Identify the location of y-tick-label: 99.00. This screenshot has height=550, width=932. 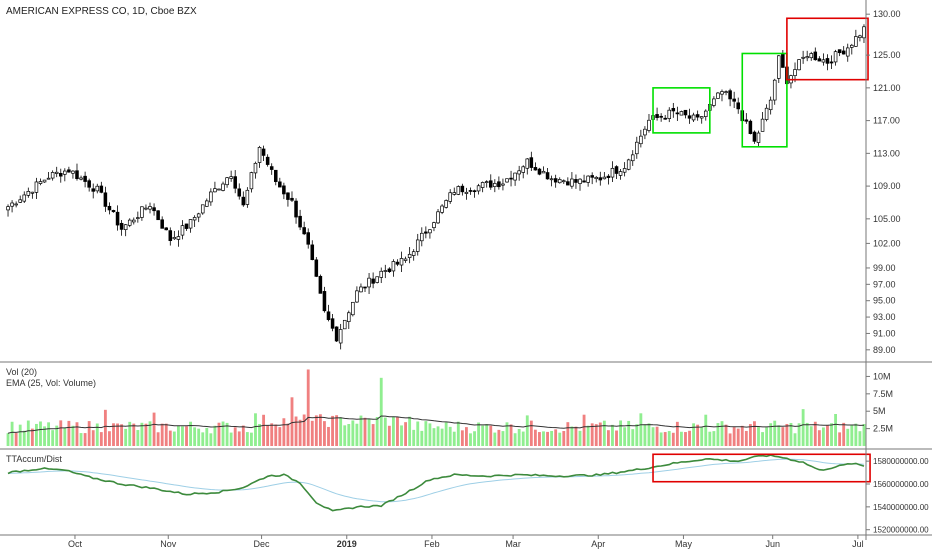
(884, 268).